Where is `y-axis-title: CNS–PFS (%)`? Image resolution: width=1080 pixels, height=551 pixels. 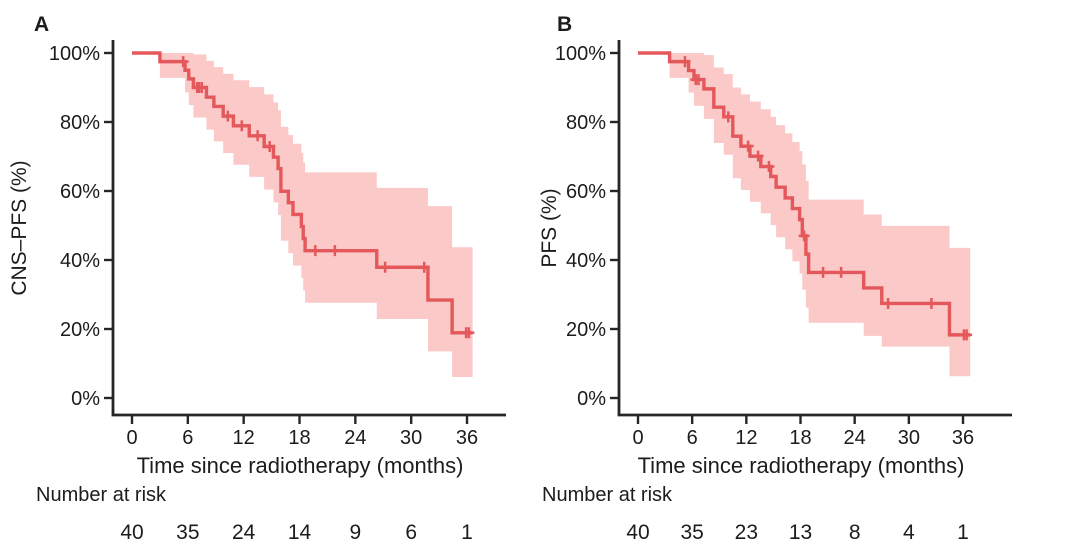
y-axis-title: CNS–PFS (%) is located at coordinates (19, 227).